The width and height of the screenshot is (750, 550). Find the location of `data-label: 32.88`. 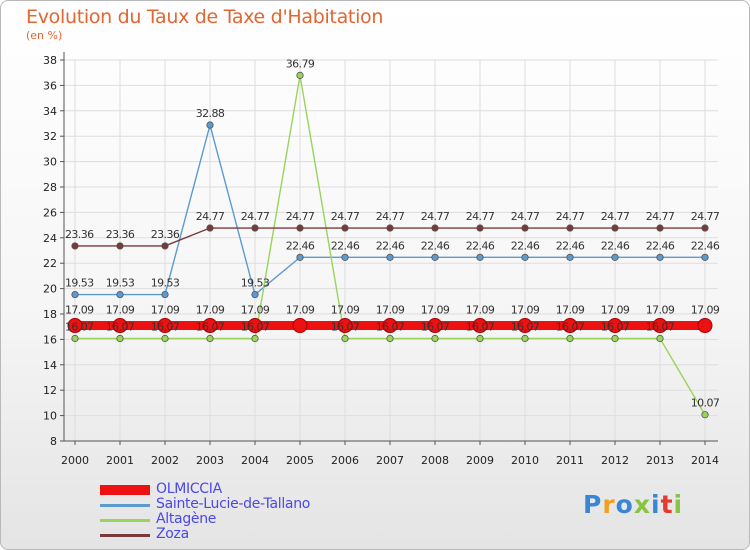

data-label: 32.88 is located at coordinates (210, 113).